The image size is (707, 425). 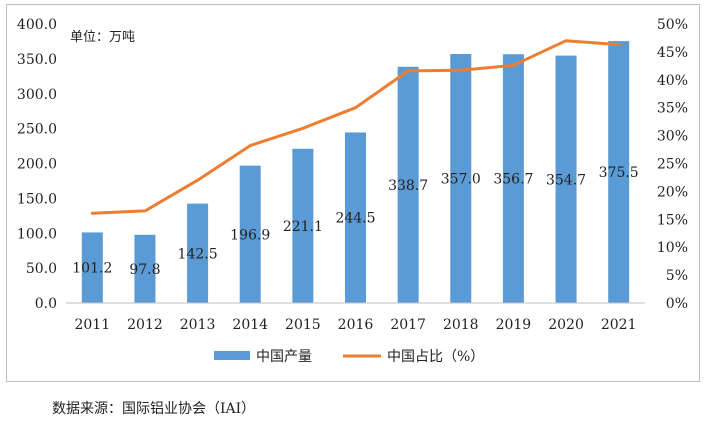 I want to click on legend-line-label: 中国占比（%）, so click(x=435, y=357).